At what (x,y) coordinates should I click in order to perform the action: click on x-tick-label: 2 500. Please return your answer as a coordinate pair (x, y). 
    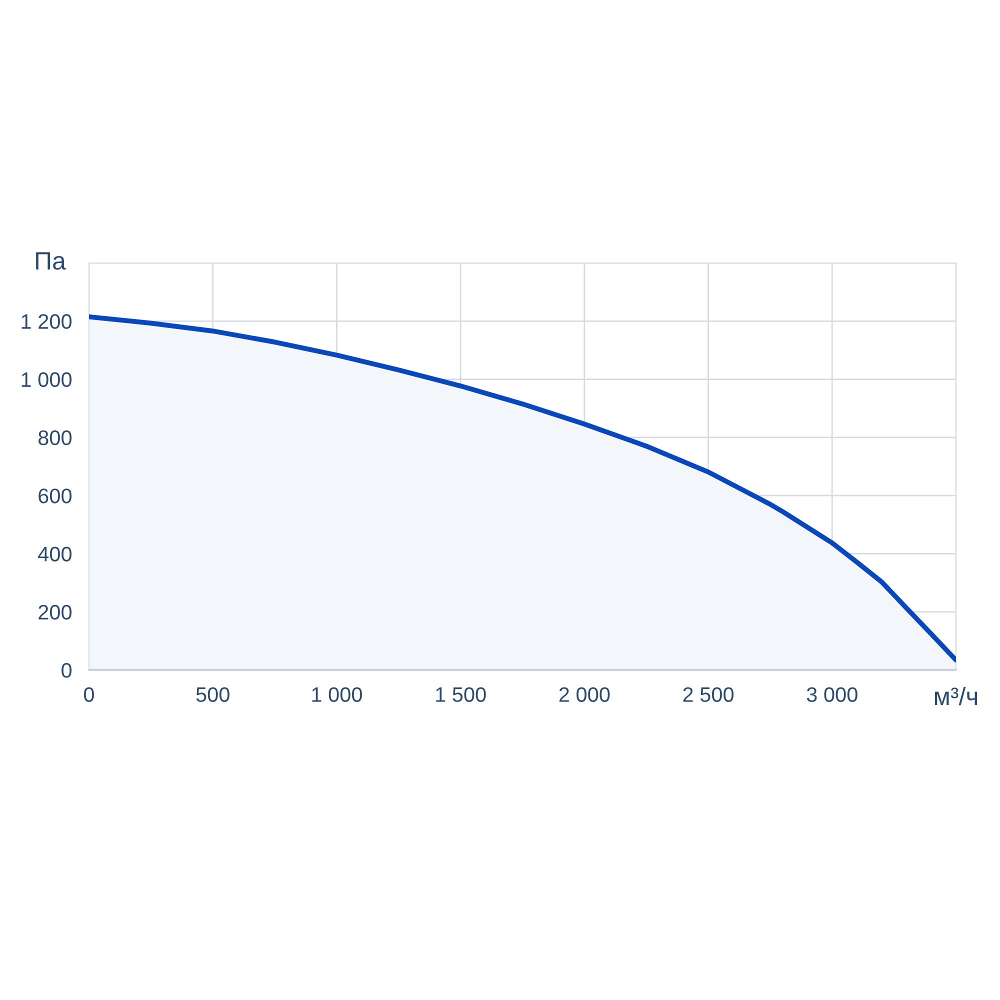
    Looking at the image, I should click on (708, 694).